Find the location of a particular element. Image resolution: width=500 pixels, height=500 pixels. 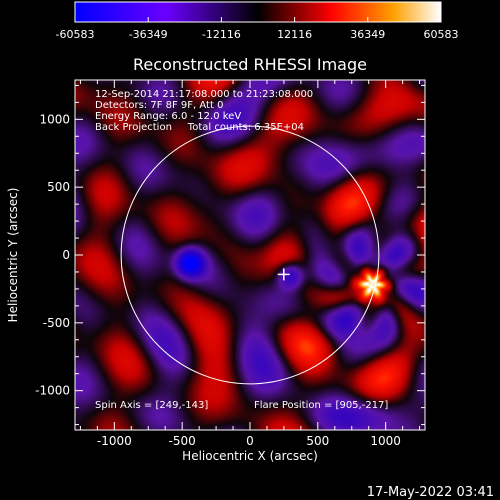

spin-axis-marker is located at coordinates (283, 274).